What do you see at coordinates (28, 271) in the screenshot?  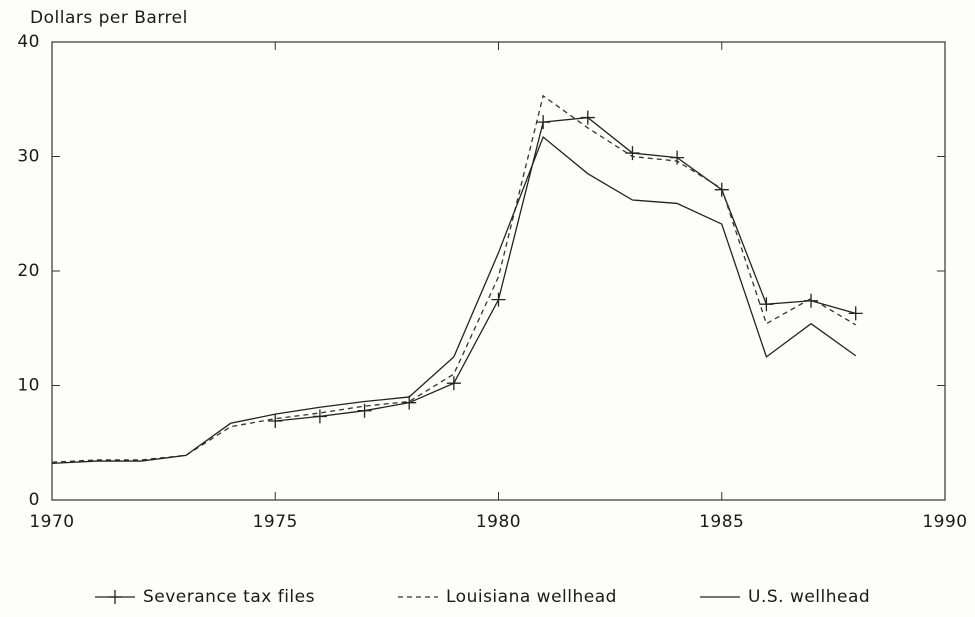 I see `y-tick-label: 20` at bounding box center [28, 271].